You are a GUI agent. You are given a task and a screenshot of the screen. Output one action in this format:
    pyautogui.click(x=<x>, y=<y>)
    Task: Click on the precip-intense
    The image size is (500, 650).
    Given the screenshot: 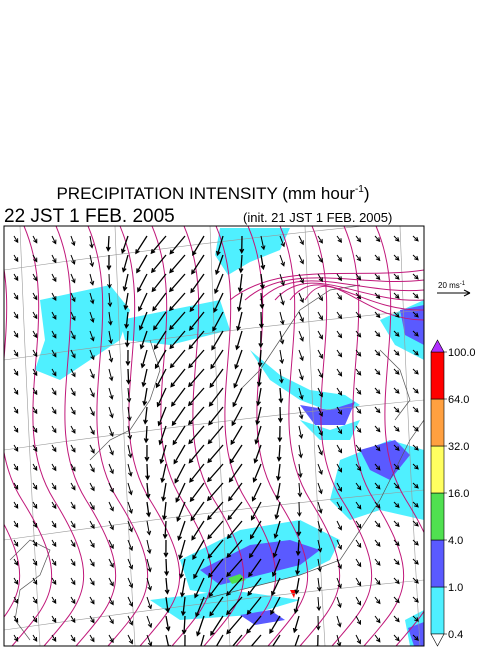 What is the action you would take?
    pyautogui.click(x=293, y=594)
    